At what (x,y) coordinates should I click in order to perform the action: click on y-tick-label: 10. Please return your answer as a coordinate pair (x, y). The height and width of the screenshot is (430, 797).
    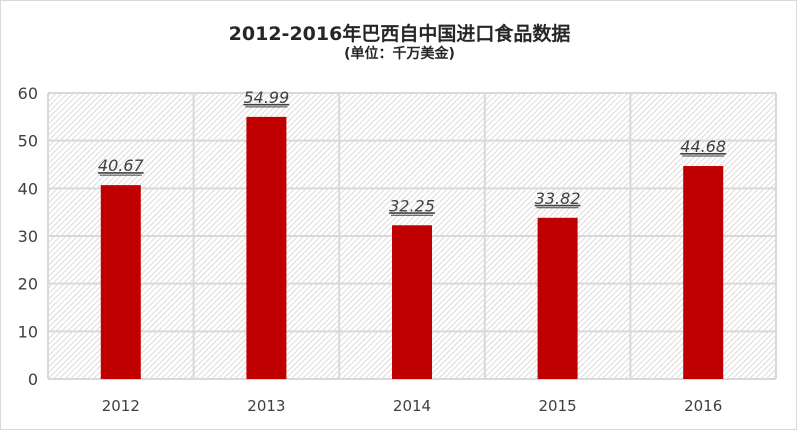
    Looking at the image, I should click on (28, 331).